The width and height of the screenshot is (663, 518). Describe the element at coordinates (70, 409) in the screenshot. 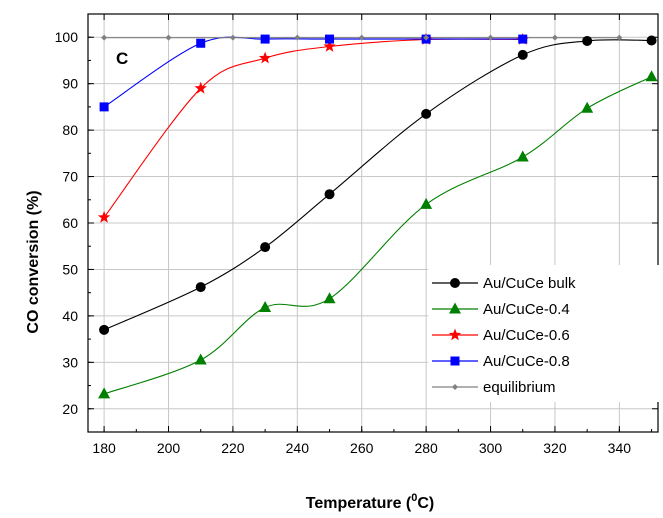

I see `y-tick-label: 20` at that location.